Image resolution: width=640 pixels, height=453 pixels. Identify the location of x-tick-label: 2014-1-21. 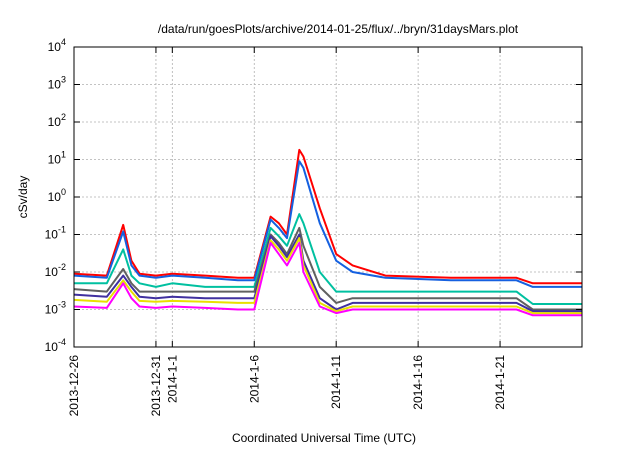
(500, 382).